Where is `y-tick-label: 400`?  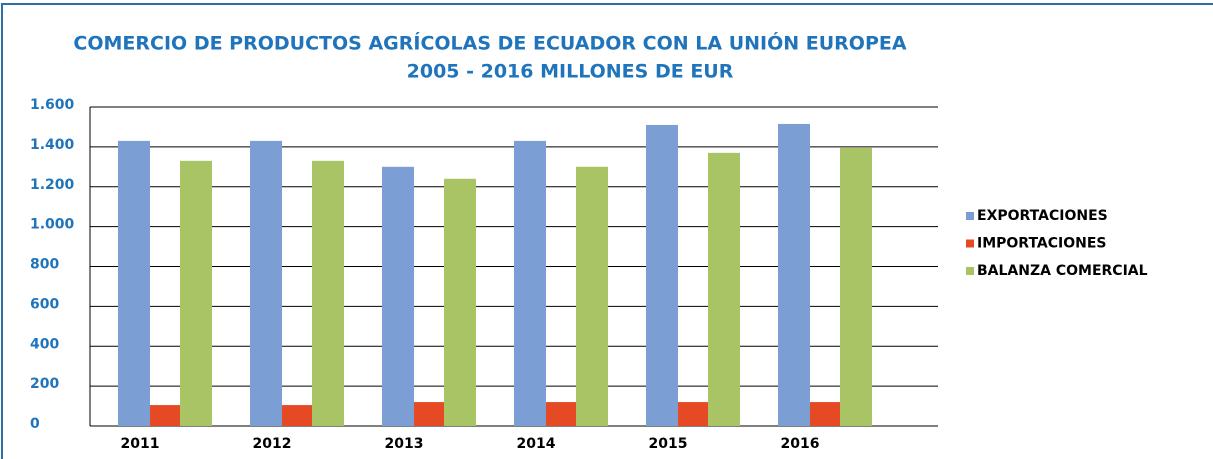 y-tick-label: 400 is located at coordinates (44, 344).